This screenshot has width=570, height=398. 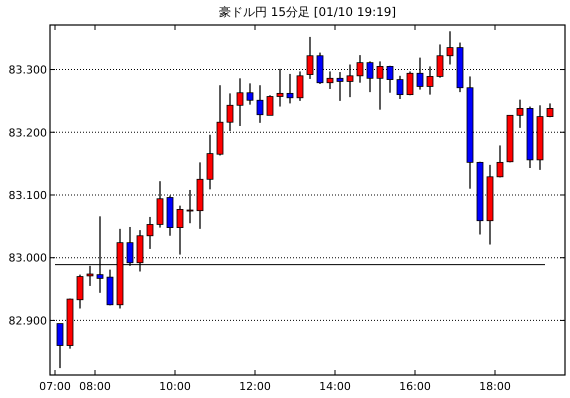 I want to click on ytick: 83.000, so click(x=27, y=258).